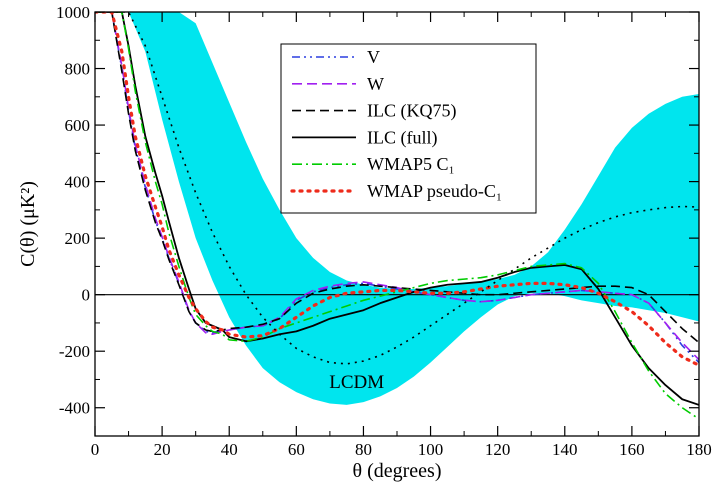 This screenshot has height=490, width=718. Describe the element at coordinates (411, 164) in the screenshot. I see `legend-label-wmap5-c: WMAP5 C₁` at that location.